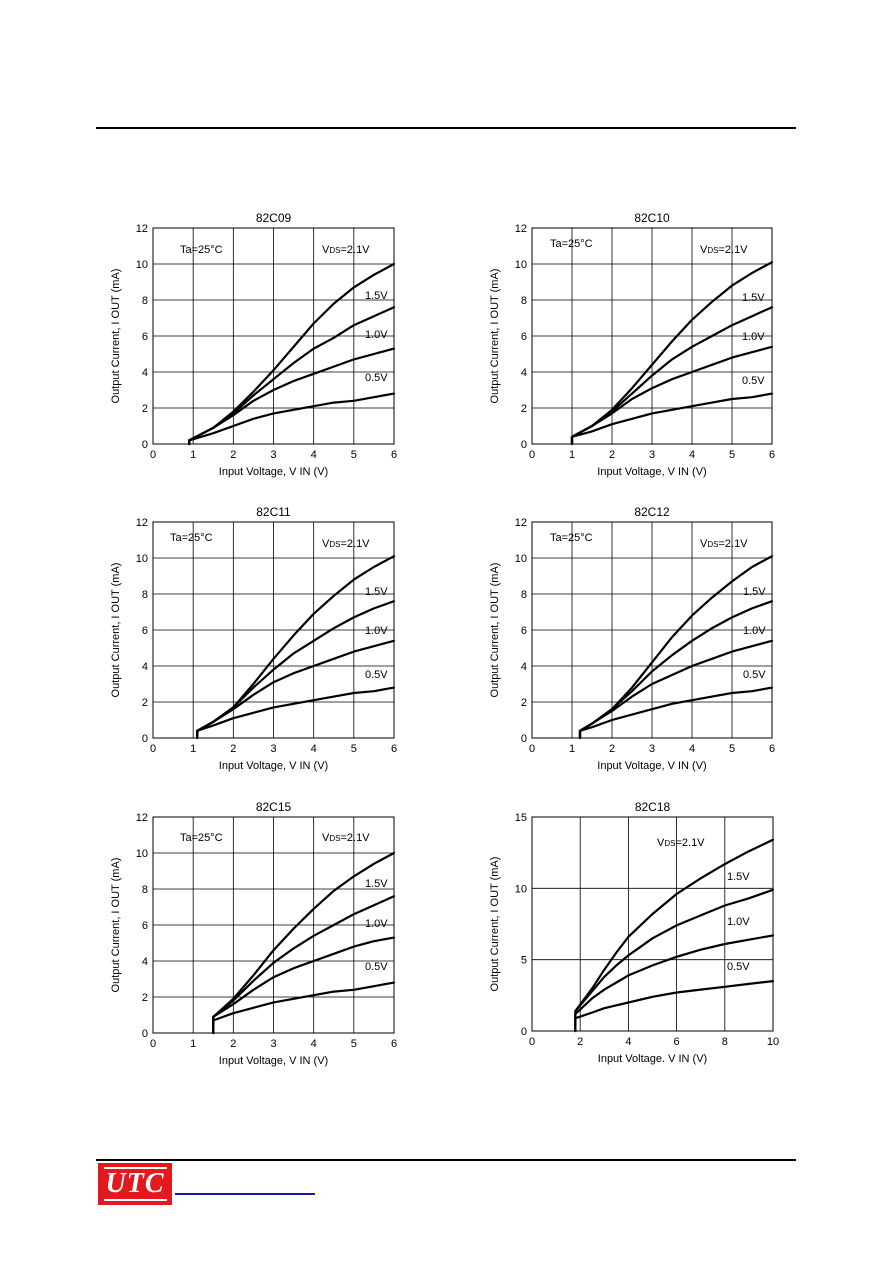  What do you see at coordinates (652, 218) in the screenshot?
I see `chart-title: 82C10` at bounding box center [652, 218].